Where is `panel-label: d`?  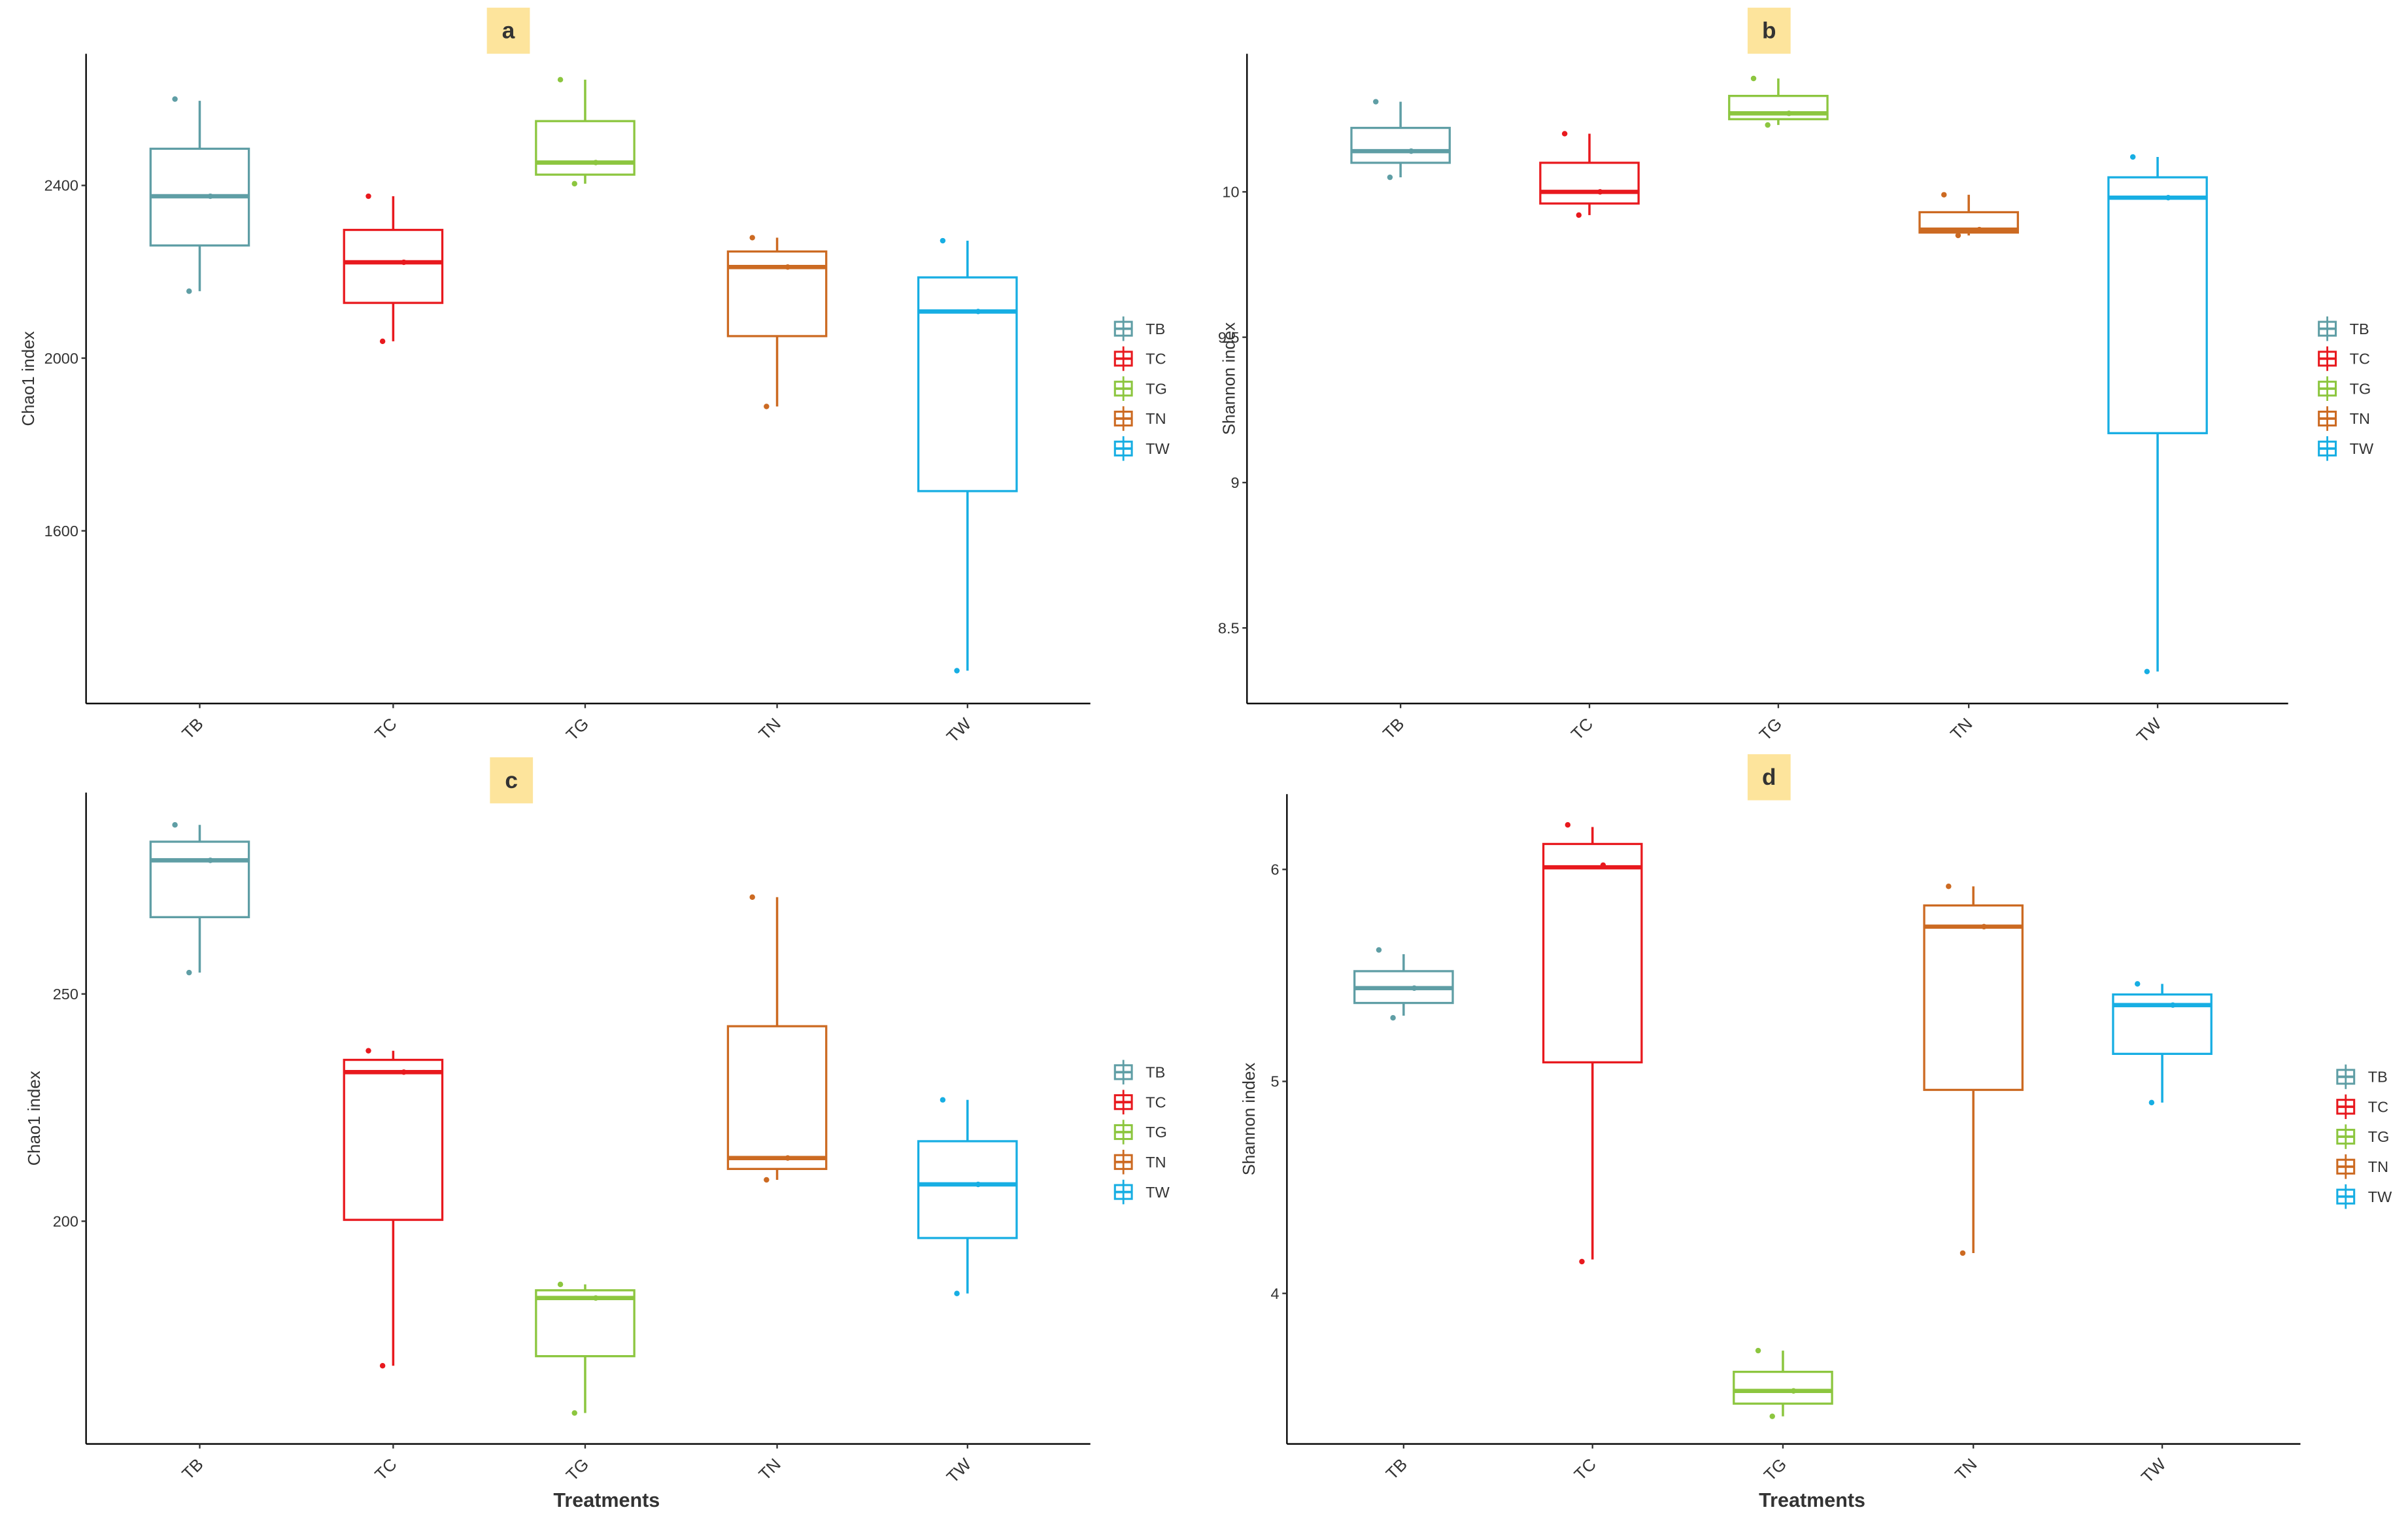
panel-label: d is located at coordinates (1769, 777).